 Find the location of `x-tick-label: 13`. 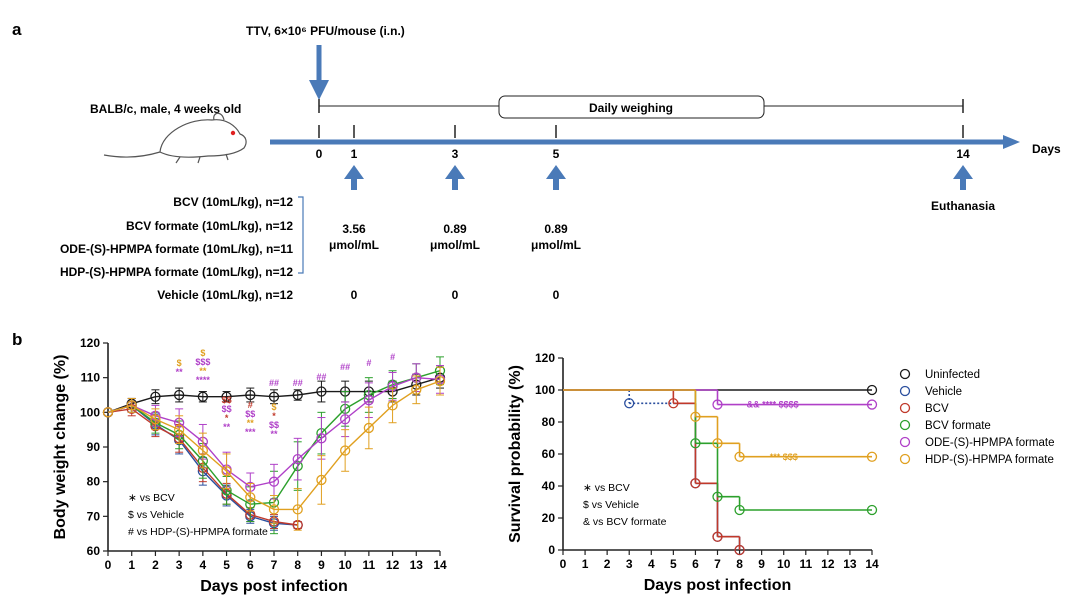

x-tick-label: 13 is located at coordinates (850, 564).